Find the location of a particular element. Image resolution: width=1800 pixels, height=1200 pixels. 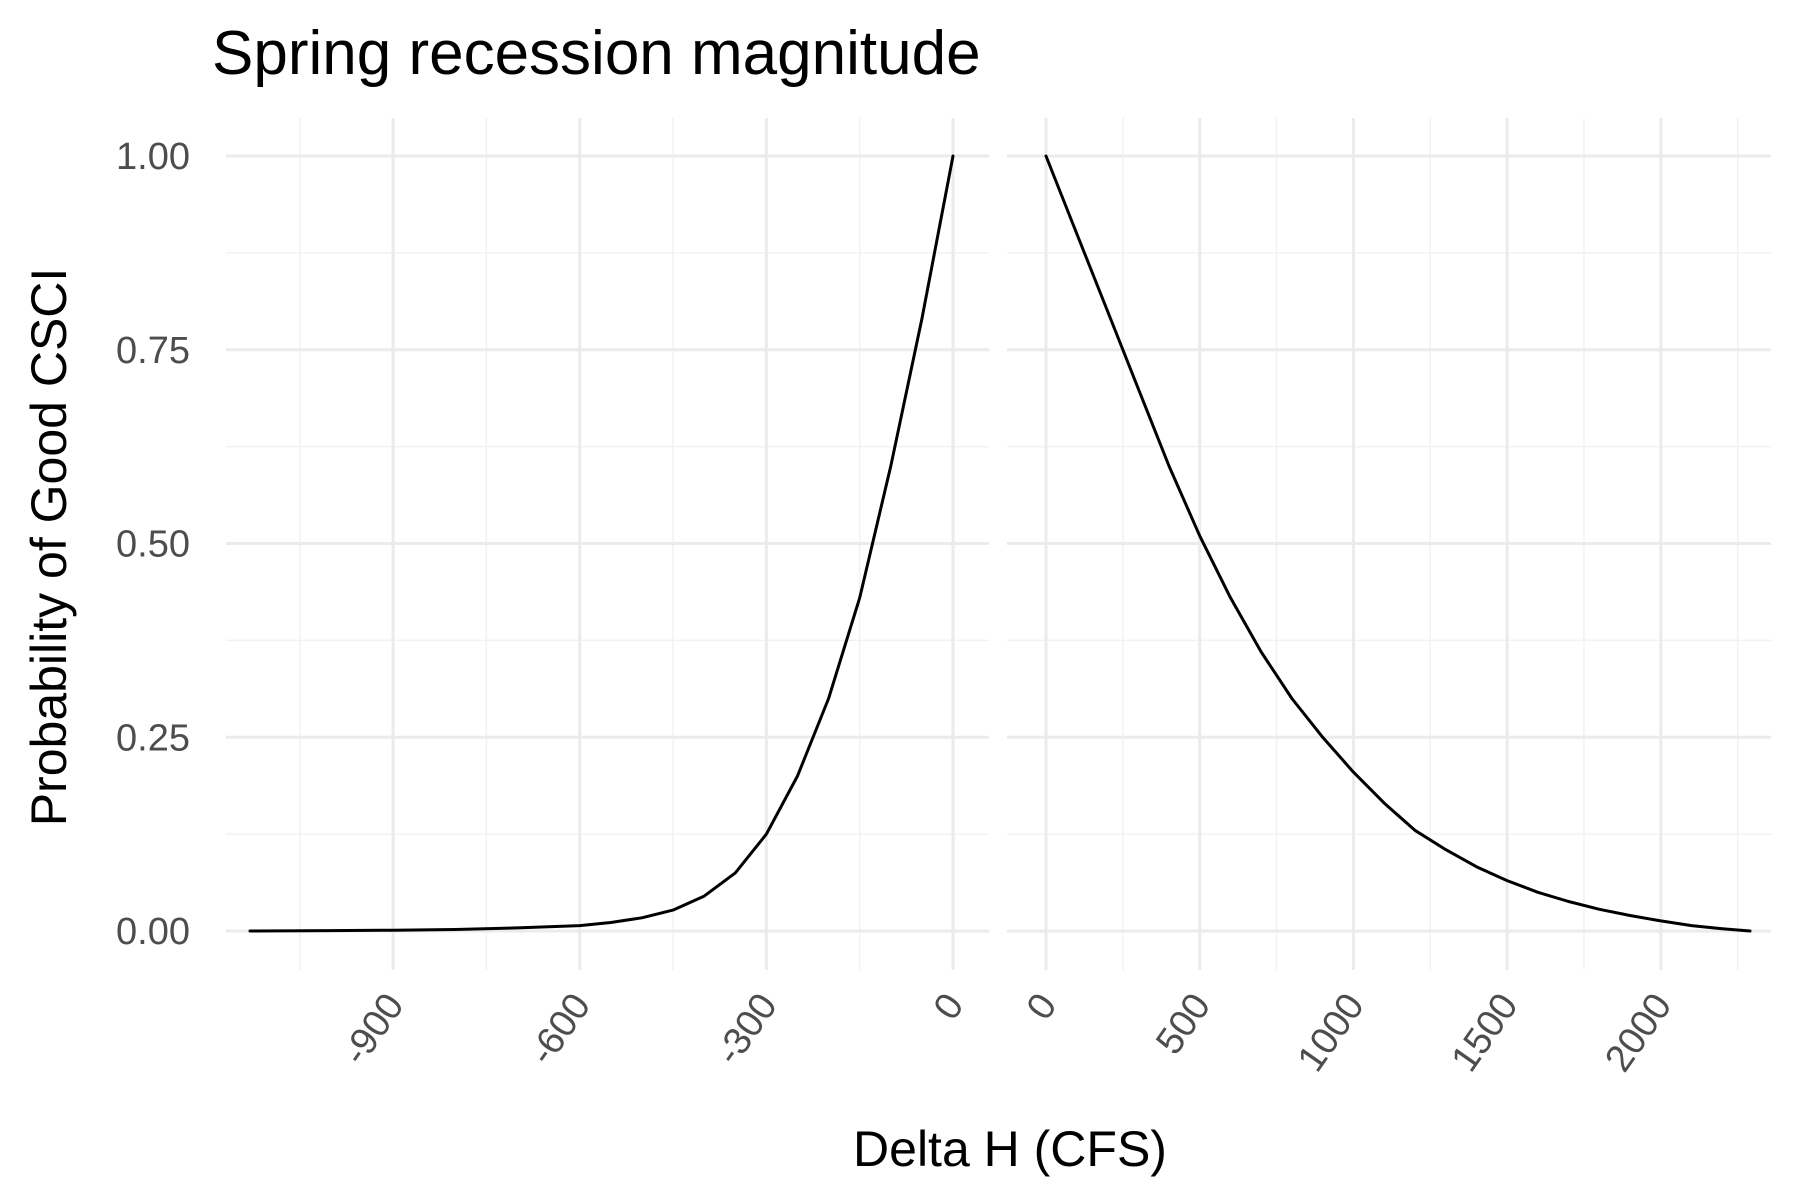

y-tick-label: 1.00 is located at coordinates (153, 157).